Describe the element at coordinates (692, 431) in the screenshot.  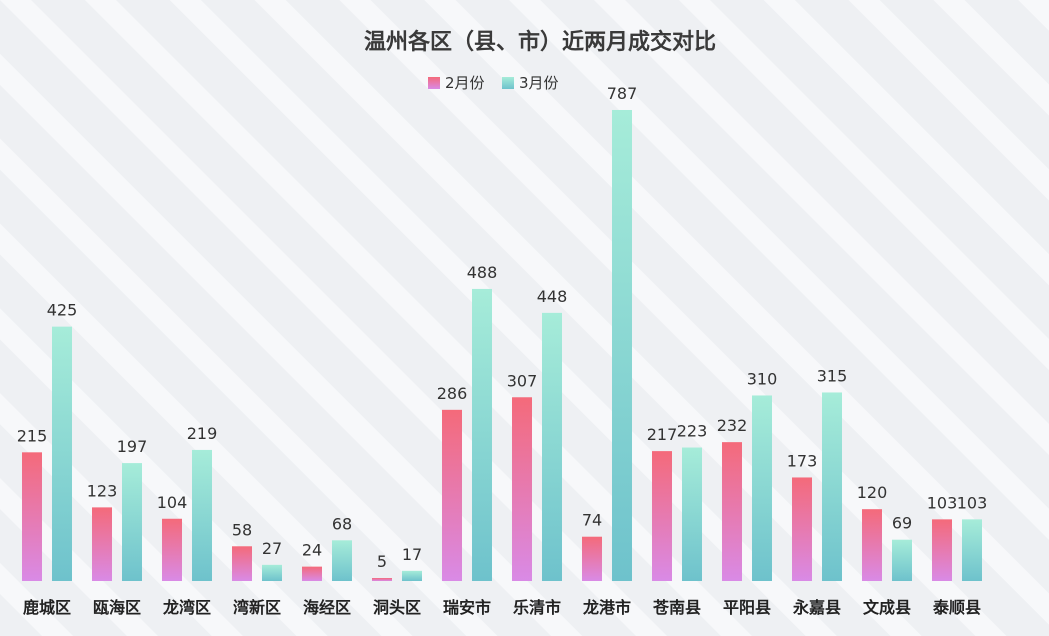
I see `value-label-mar-9: 223` at that location.